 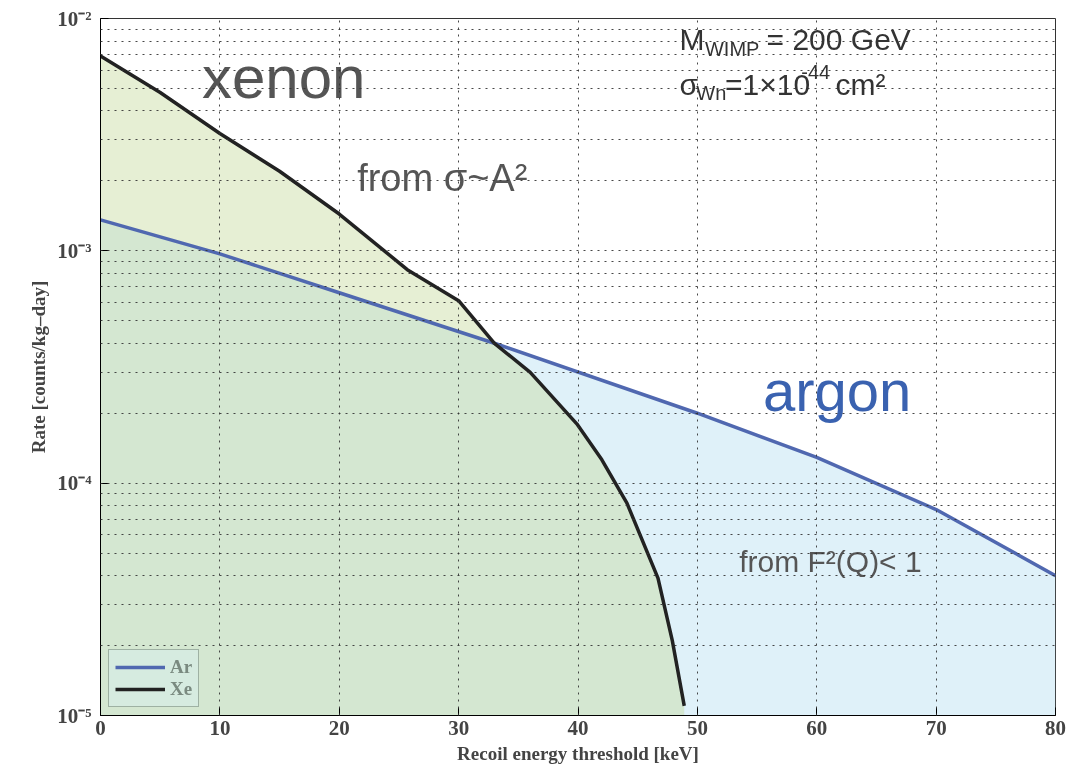 I want to click on y-tick-label: 10⁻², so click(x=74, y=18).